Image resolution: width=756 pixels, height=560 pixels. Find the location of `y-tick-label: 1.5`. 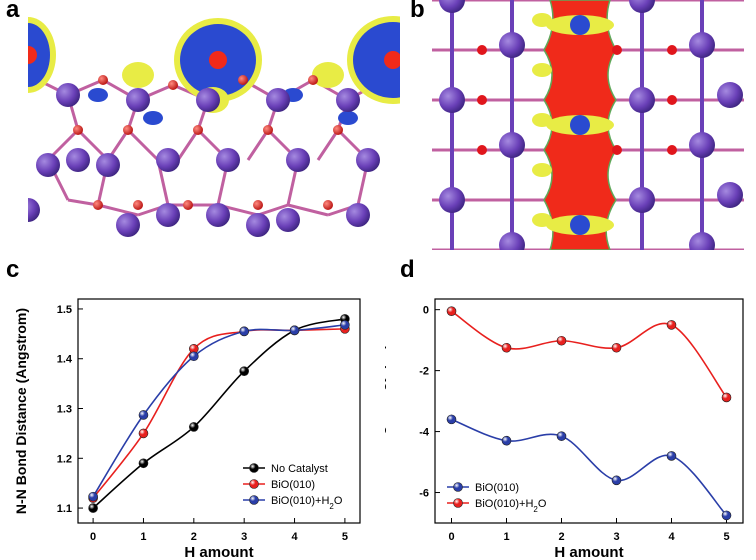

y-tick-label: 1.5 is located at coordinates (64, 310).